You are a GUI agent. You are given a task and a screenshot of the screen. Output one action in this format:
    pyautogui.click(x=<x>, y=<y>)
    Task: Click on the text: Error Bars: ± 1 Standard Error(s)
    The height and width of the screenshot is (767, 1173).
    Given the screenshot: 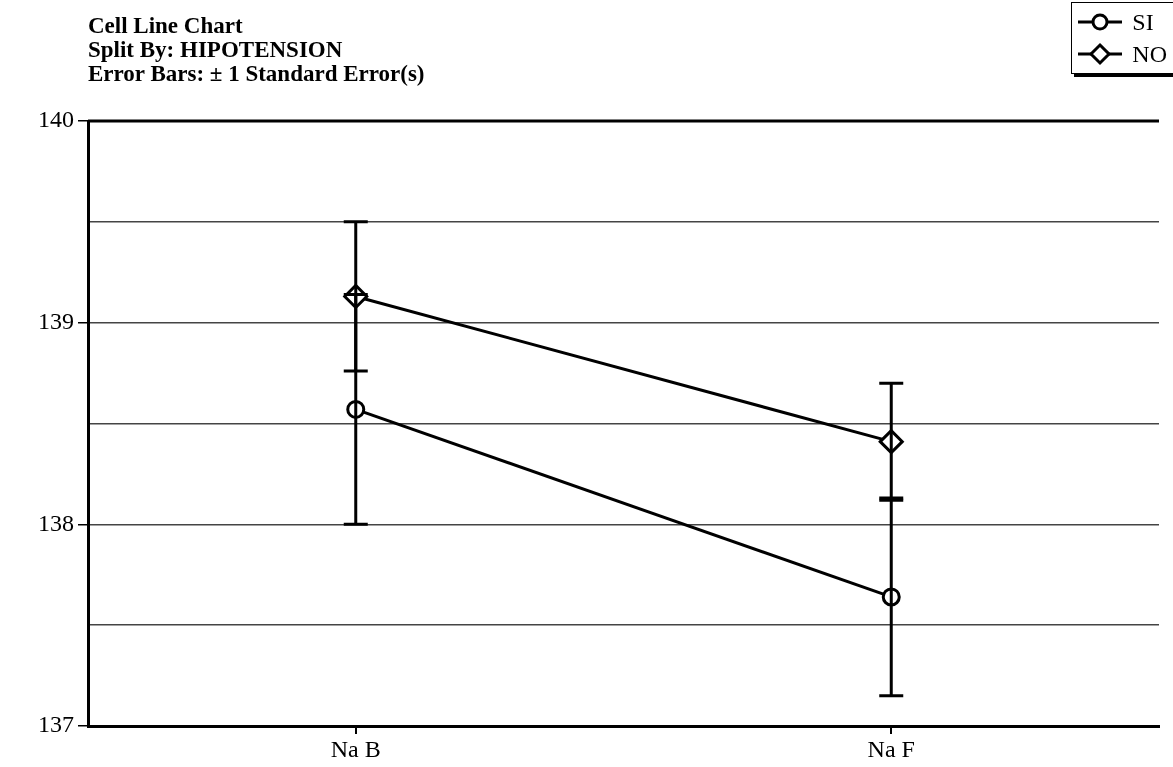 What is the action you would take?
    pyautogui.click(x=256, y=73)
    